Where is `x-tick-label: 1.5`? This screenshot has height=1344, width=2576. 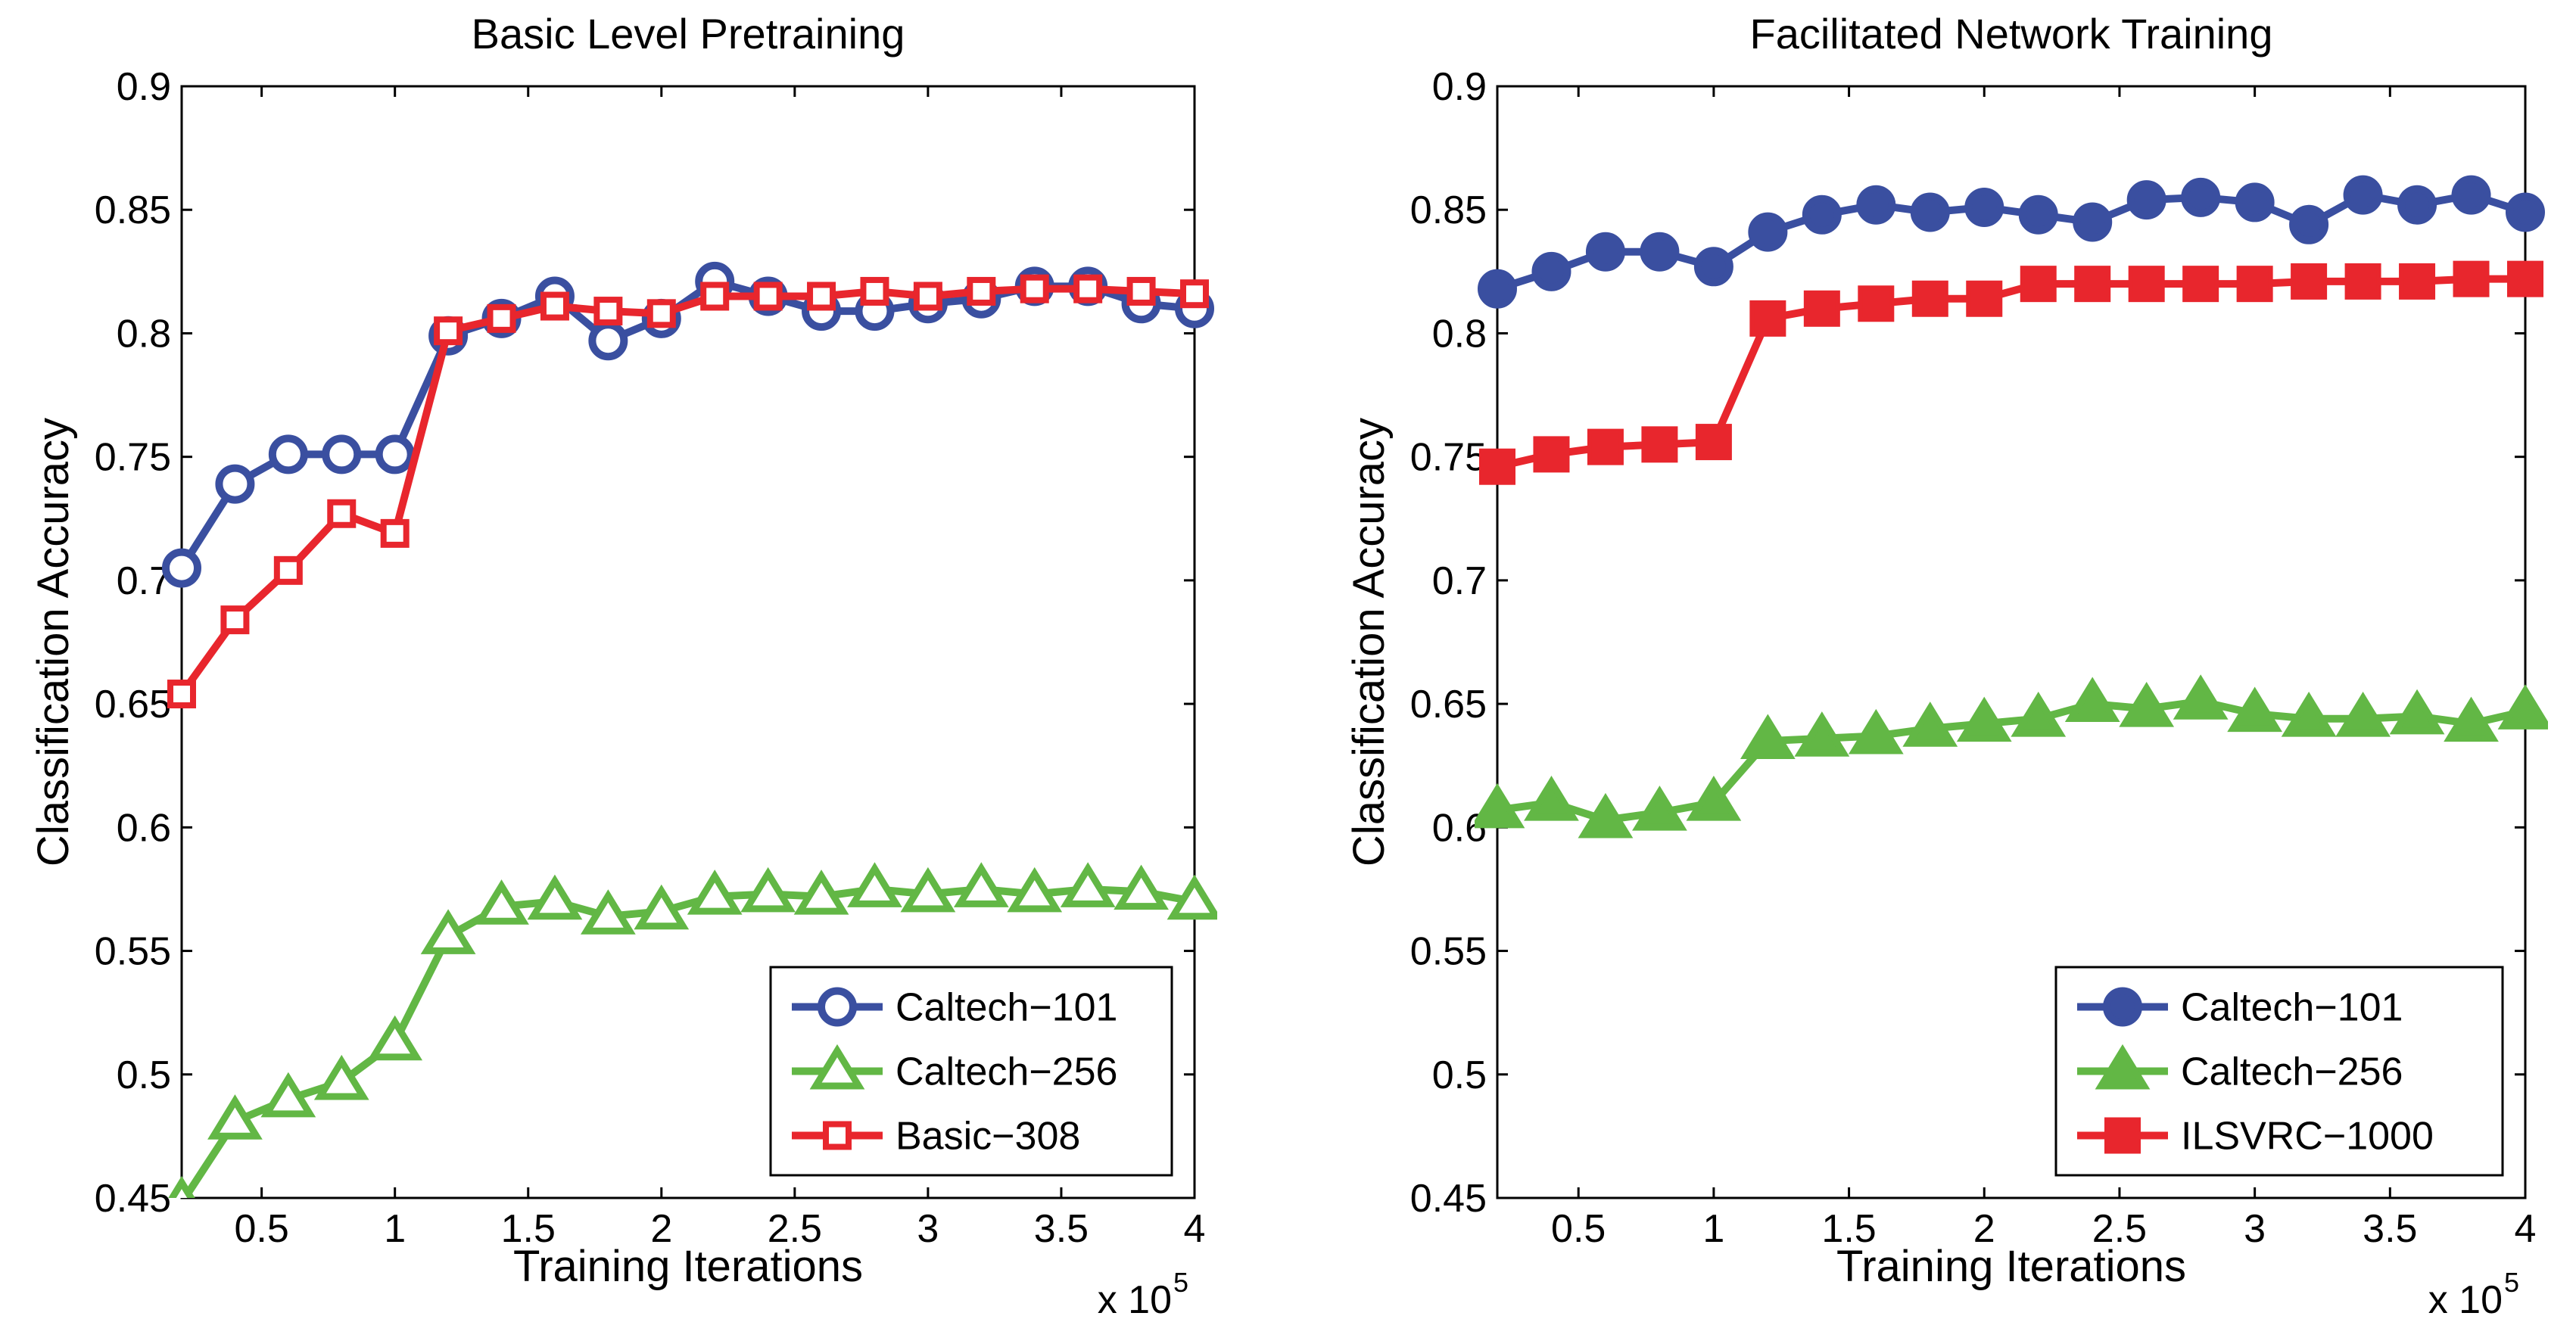
x-tick-label: 1.5 is located at coordinates (1848, 1229).